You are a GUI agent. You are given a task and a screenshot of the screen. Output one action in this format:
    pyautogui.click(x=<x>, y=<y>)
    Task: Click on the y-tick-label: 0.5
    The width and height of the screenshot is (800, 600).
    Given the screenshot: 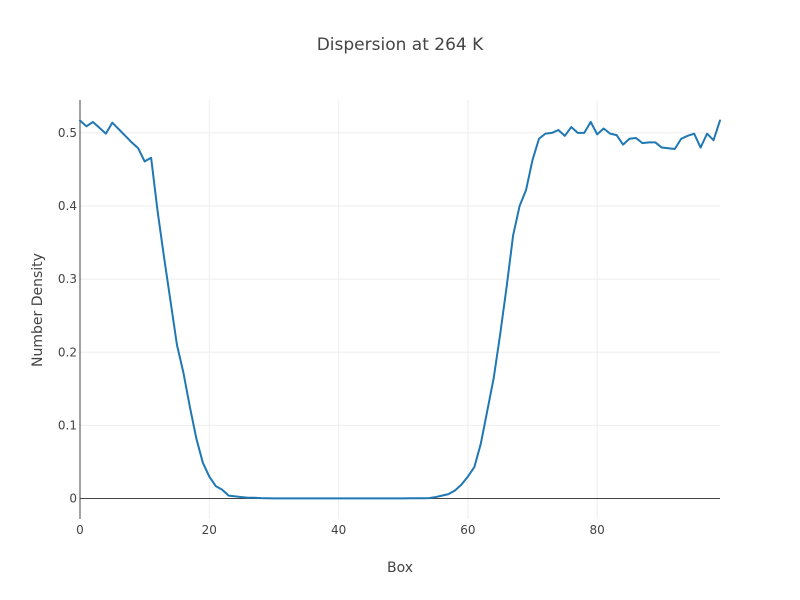 What is the action you would take?
    pyautogui.click(x=67, y=133)
    